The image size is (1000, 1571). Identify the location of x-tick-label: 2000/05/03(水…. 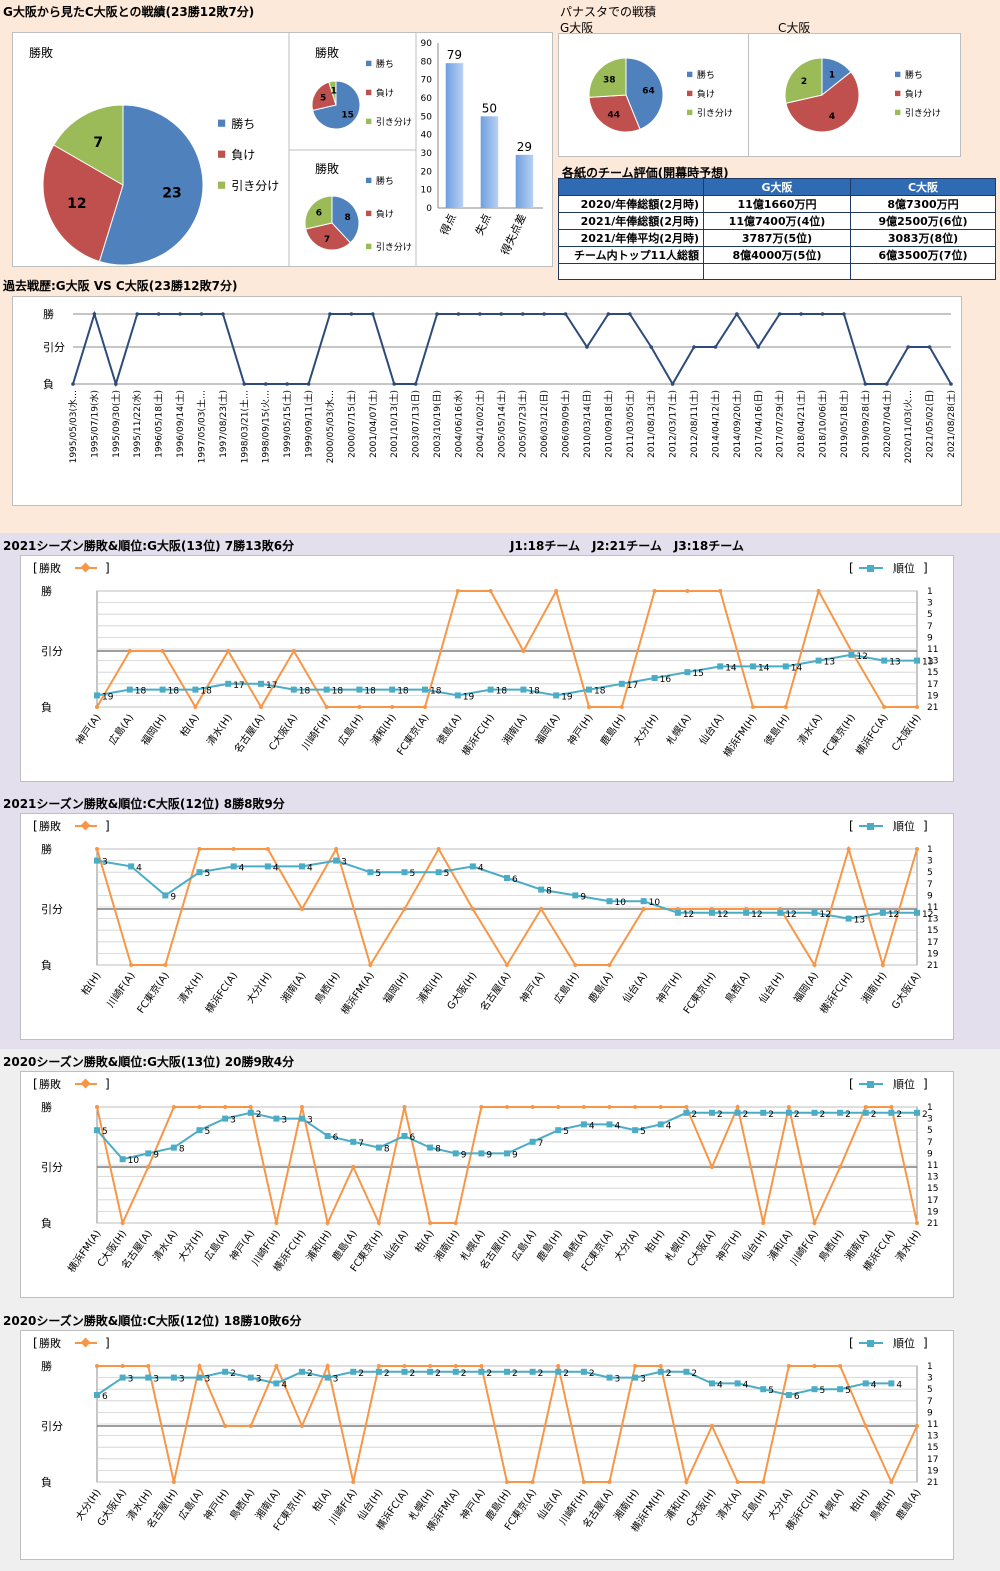
(330, 426).